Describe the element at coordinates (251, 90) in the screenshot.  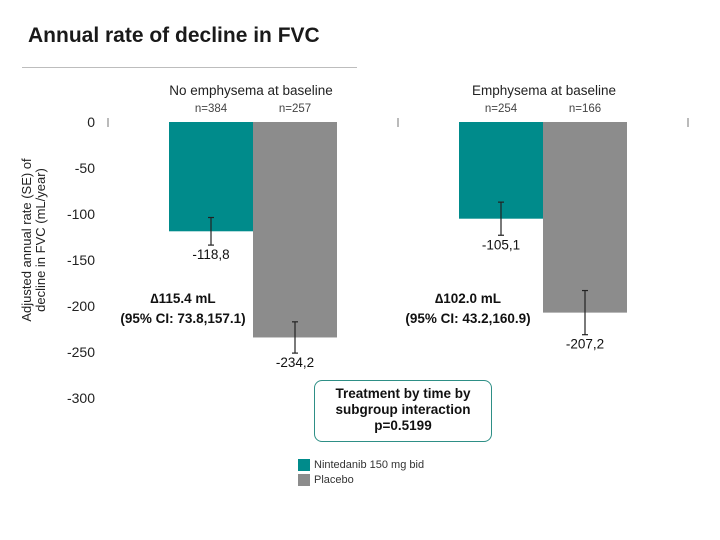
I see `group-label: No emphysema at baseline` at that location.